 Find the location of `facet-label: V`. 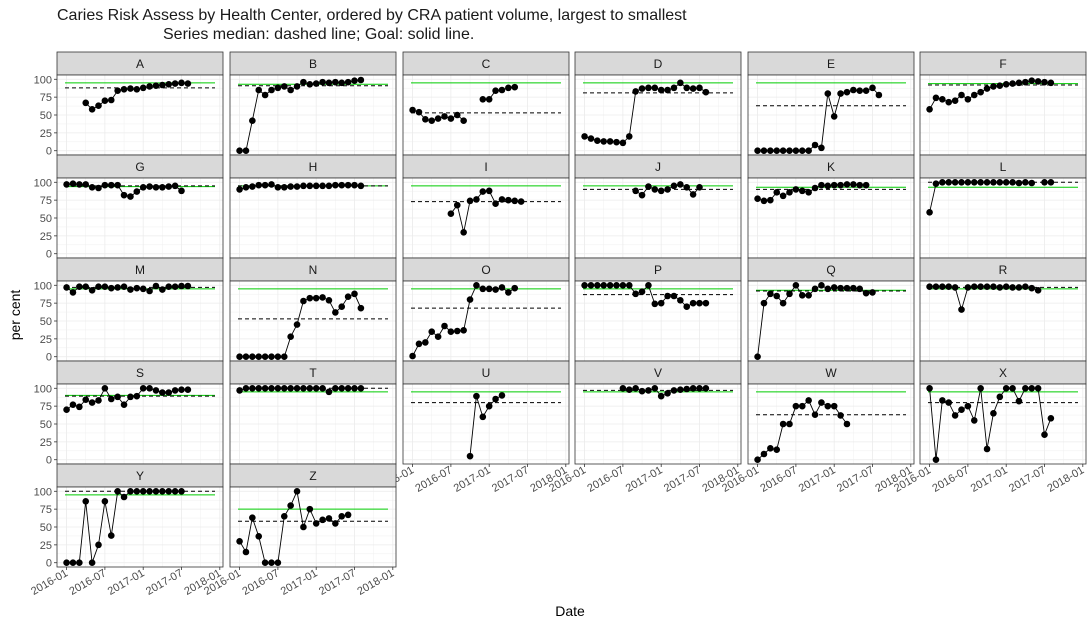

facet-label: V is located at coordinates (658, 373).